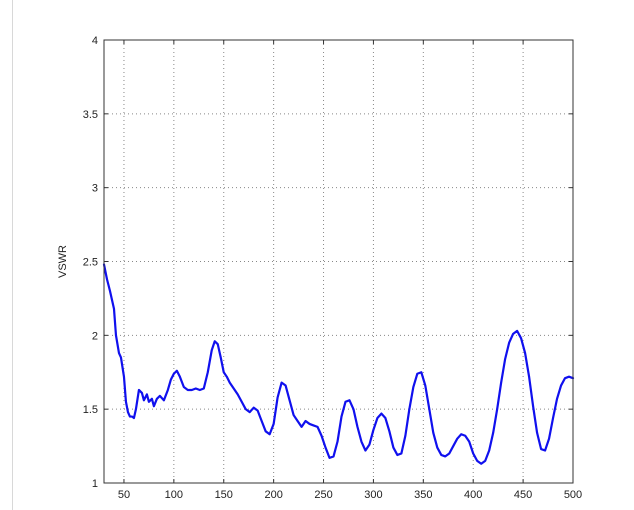 Image resolution: width=634 pixels, height=510 pixels. Describe the element at coordinates (273, 495) in the screenshot. I see `x-tick-label: 200` at that location.